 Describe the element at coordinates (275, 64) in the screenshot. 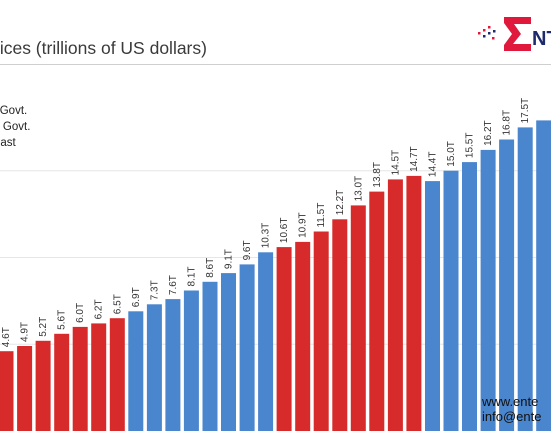

I see `header-divider` at that location.